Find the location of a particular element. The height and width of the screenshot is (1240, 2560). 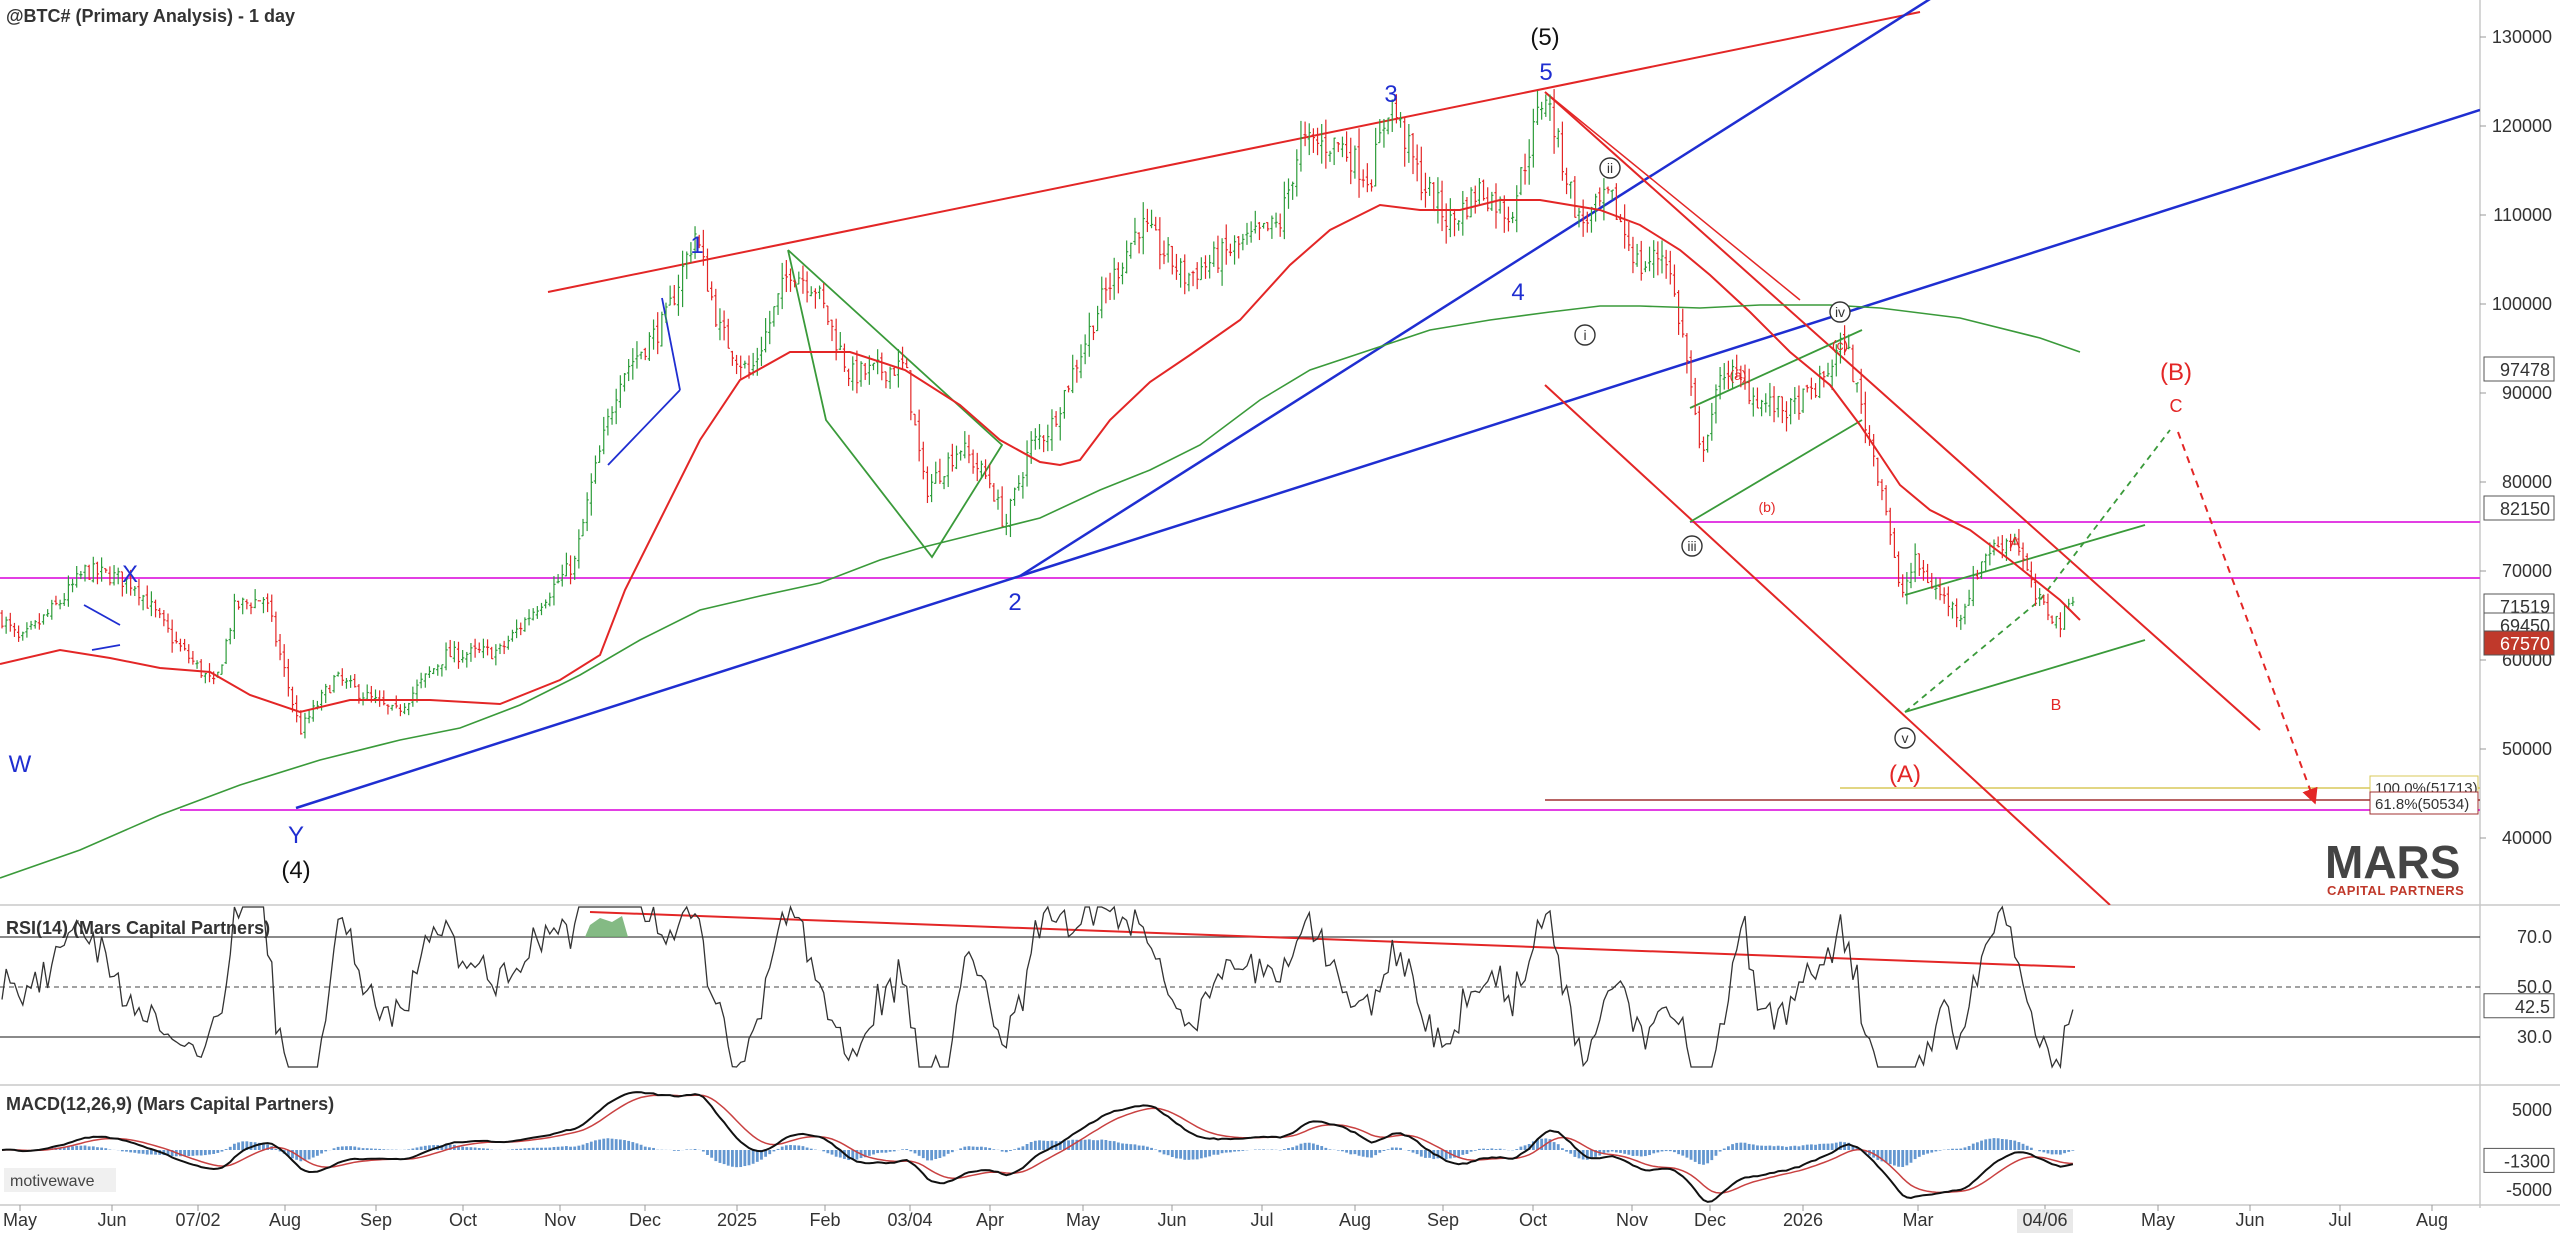

wave-label-blue: 3 is located at coordinates (1390, 94).